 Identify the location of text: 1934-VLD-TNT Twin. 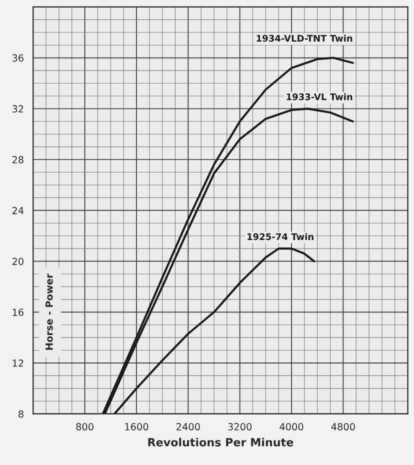
(304, 38).